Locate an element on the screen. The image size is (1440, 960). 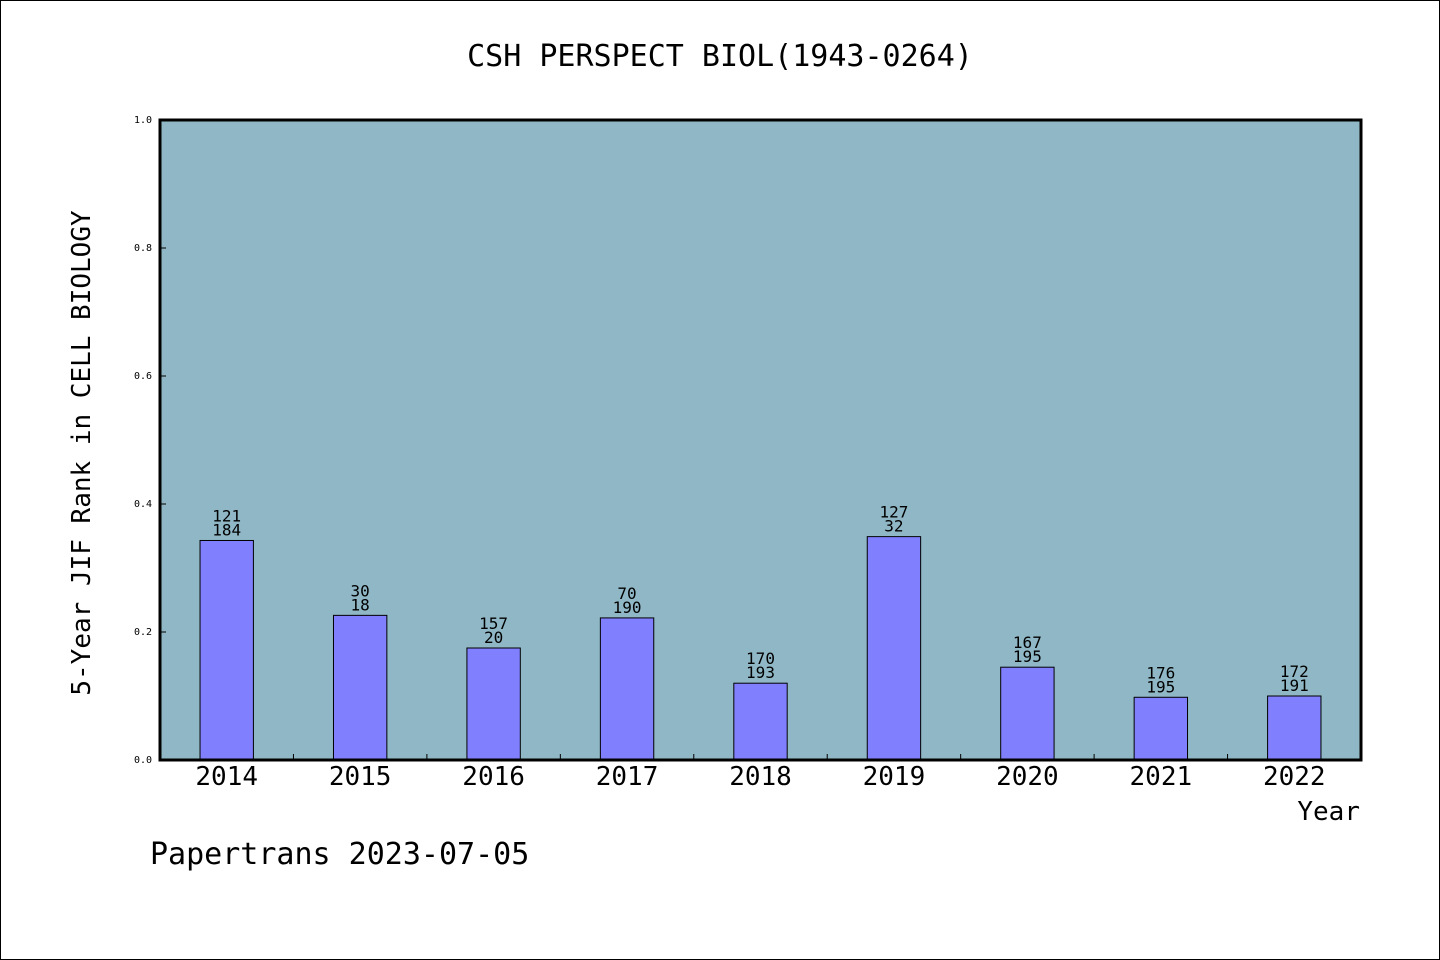
bar-label-bottom-2021: 195 is located at coordinates (1160, 686).